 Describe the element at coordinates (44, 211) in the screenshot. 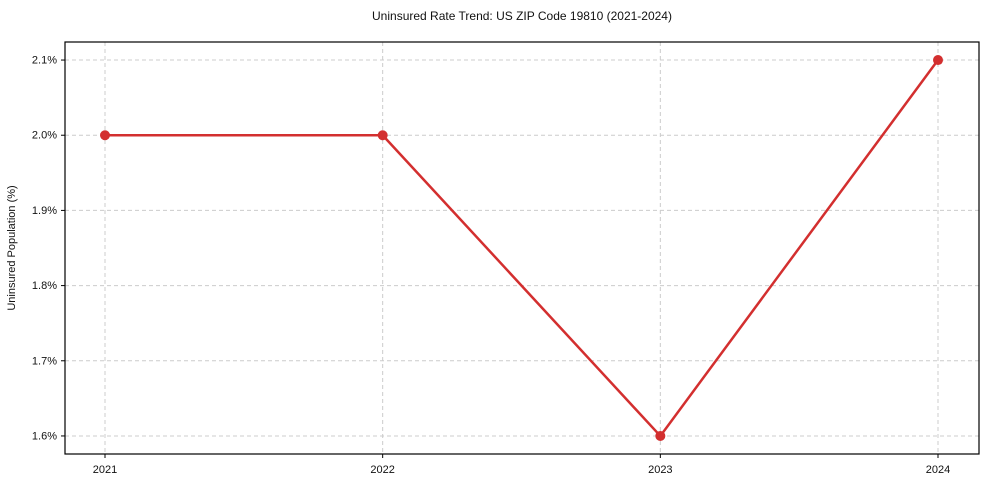

I see `y-tick-label: 1.9%` at that location.